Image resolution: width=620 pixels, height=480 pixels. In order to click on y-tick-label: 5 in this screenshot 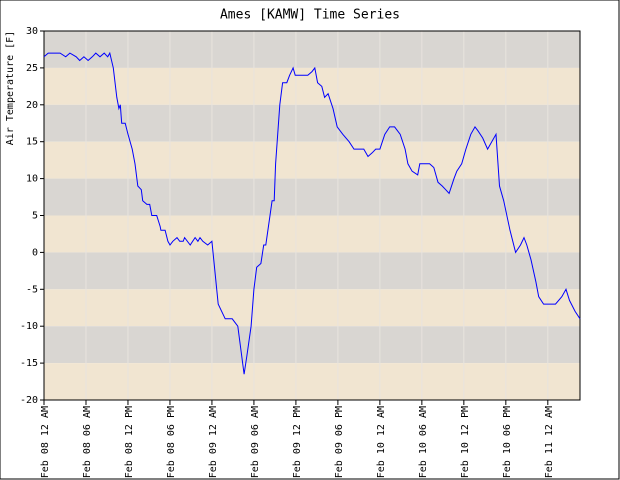, I will do `click(35, 216)`.